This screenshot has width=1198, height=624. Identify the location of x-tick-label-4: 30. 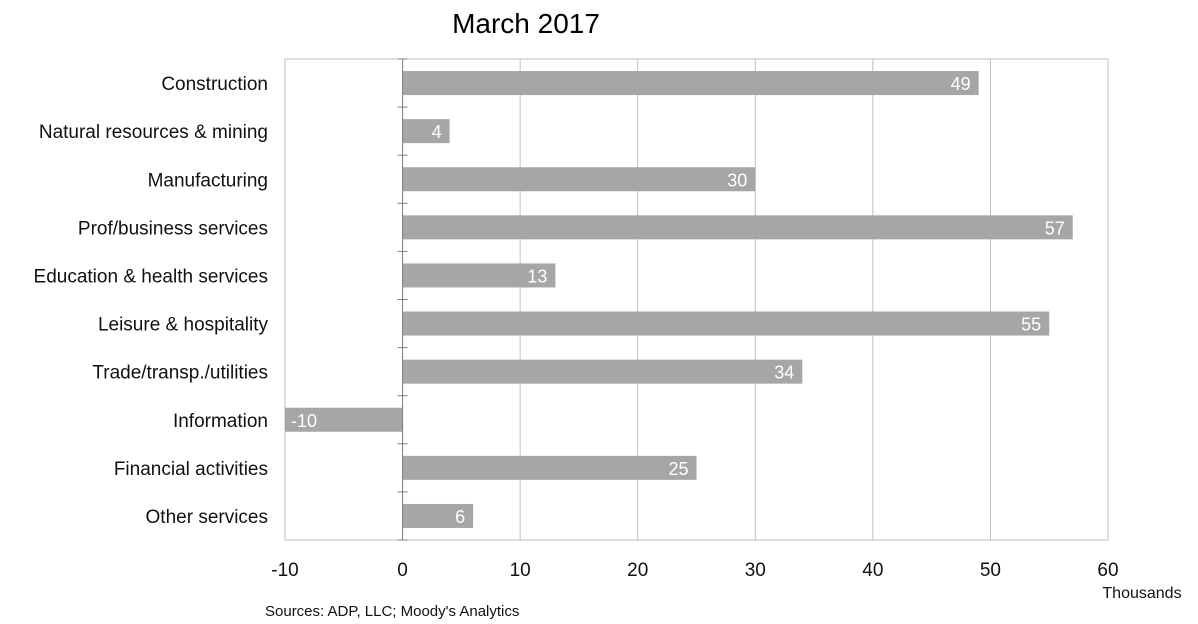
(755, 570).